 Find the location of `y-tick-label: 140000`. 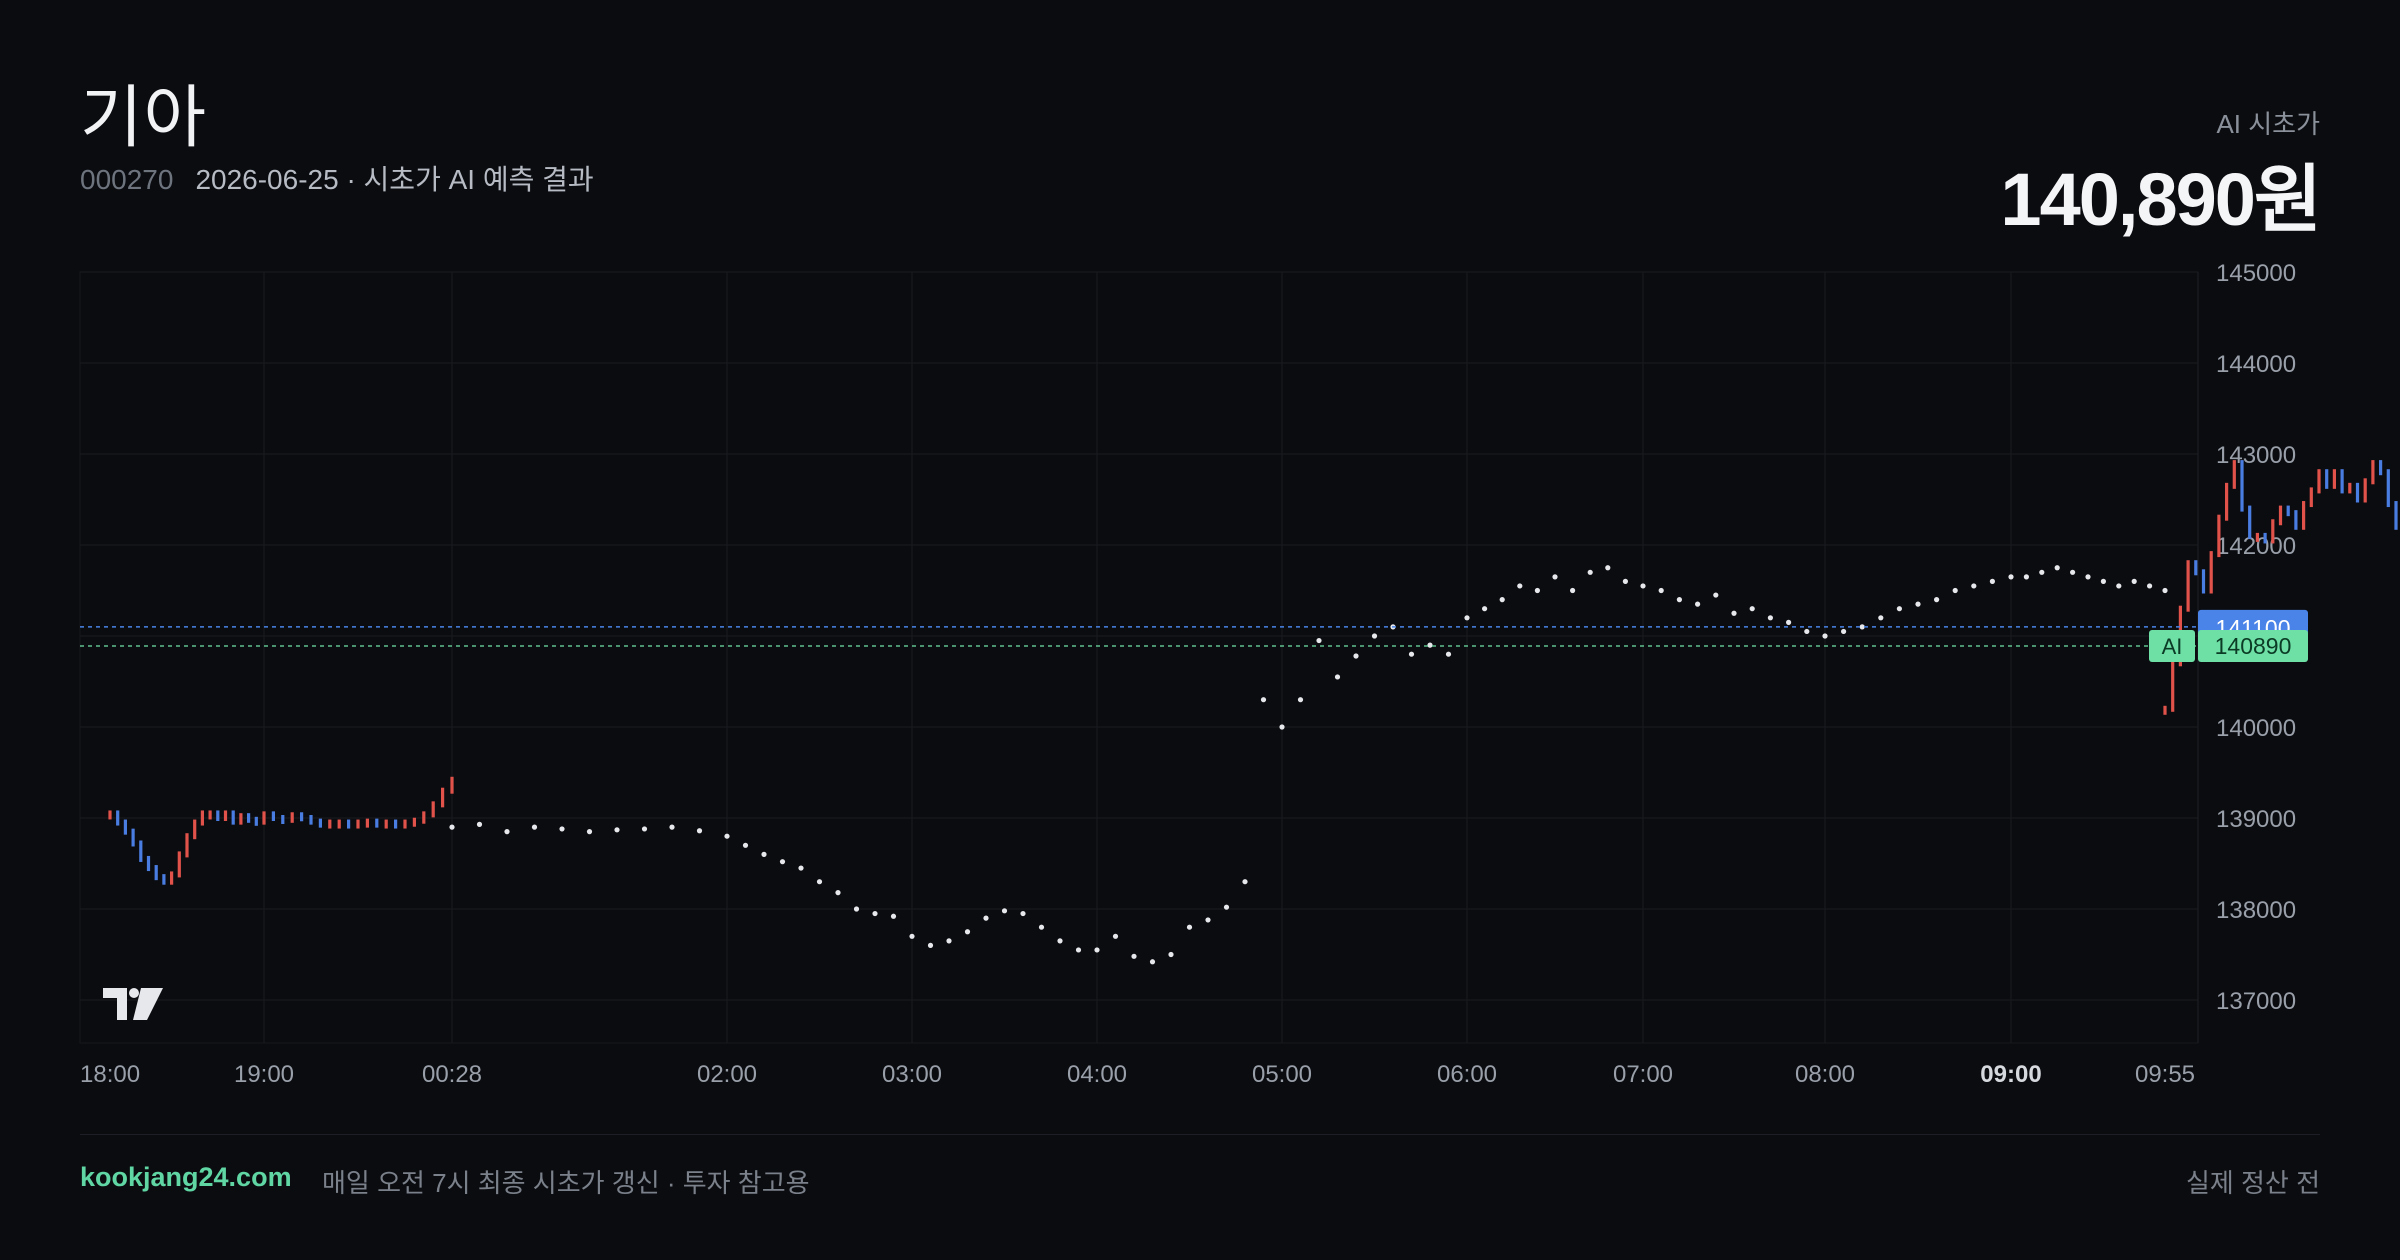

y-tick-label: 140000 is located at coordinates (2256, 728).